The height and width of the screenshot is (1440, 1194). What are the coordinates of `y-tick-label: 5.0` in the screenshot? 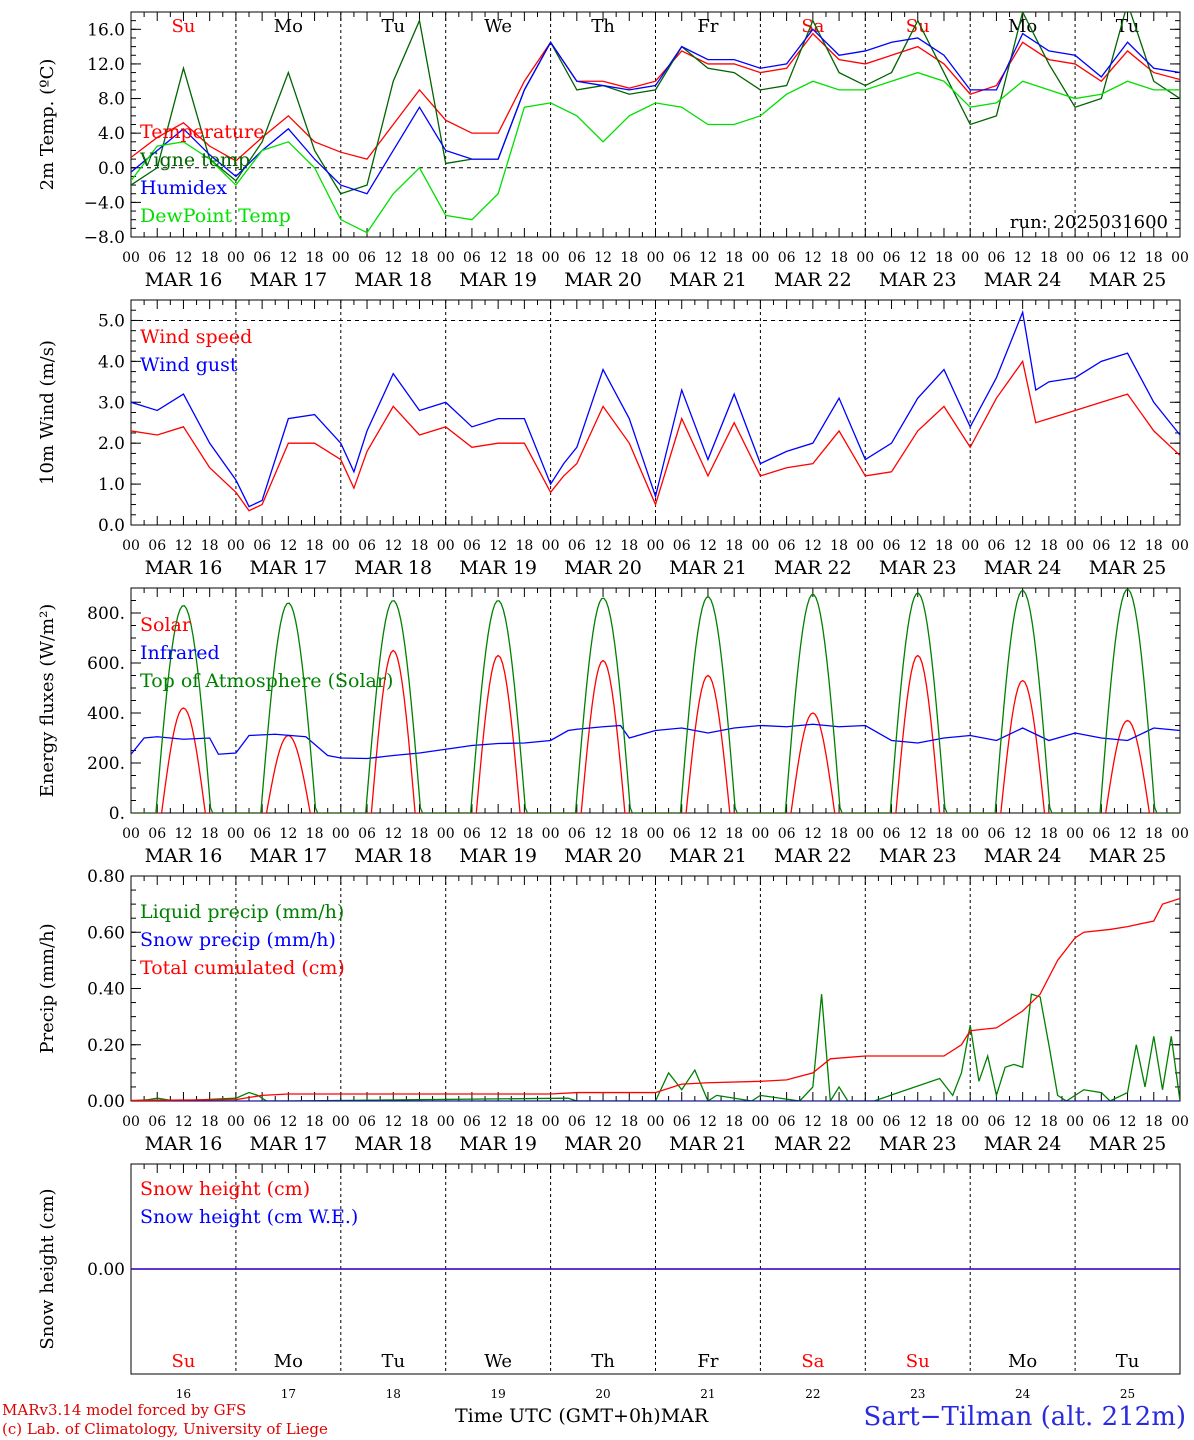 It's located at (111, 321).